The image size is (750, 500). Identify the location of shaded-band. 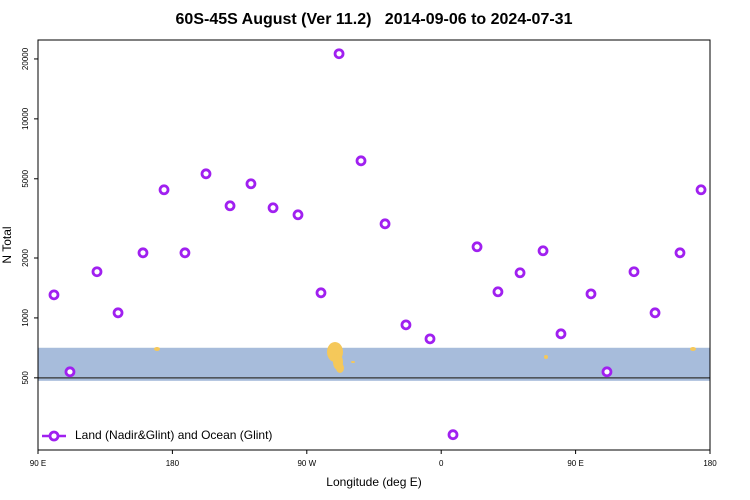
(374, 364).